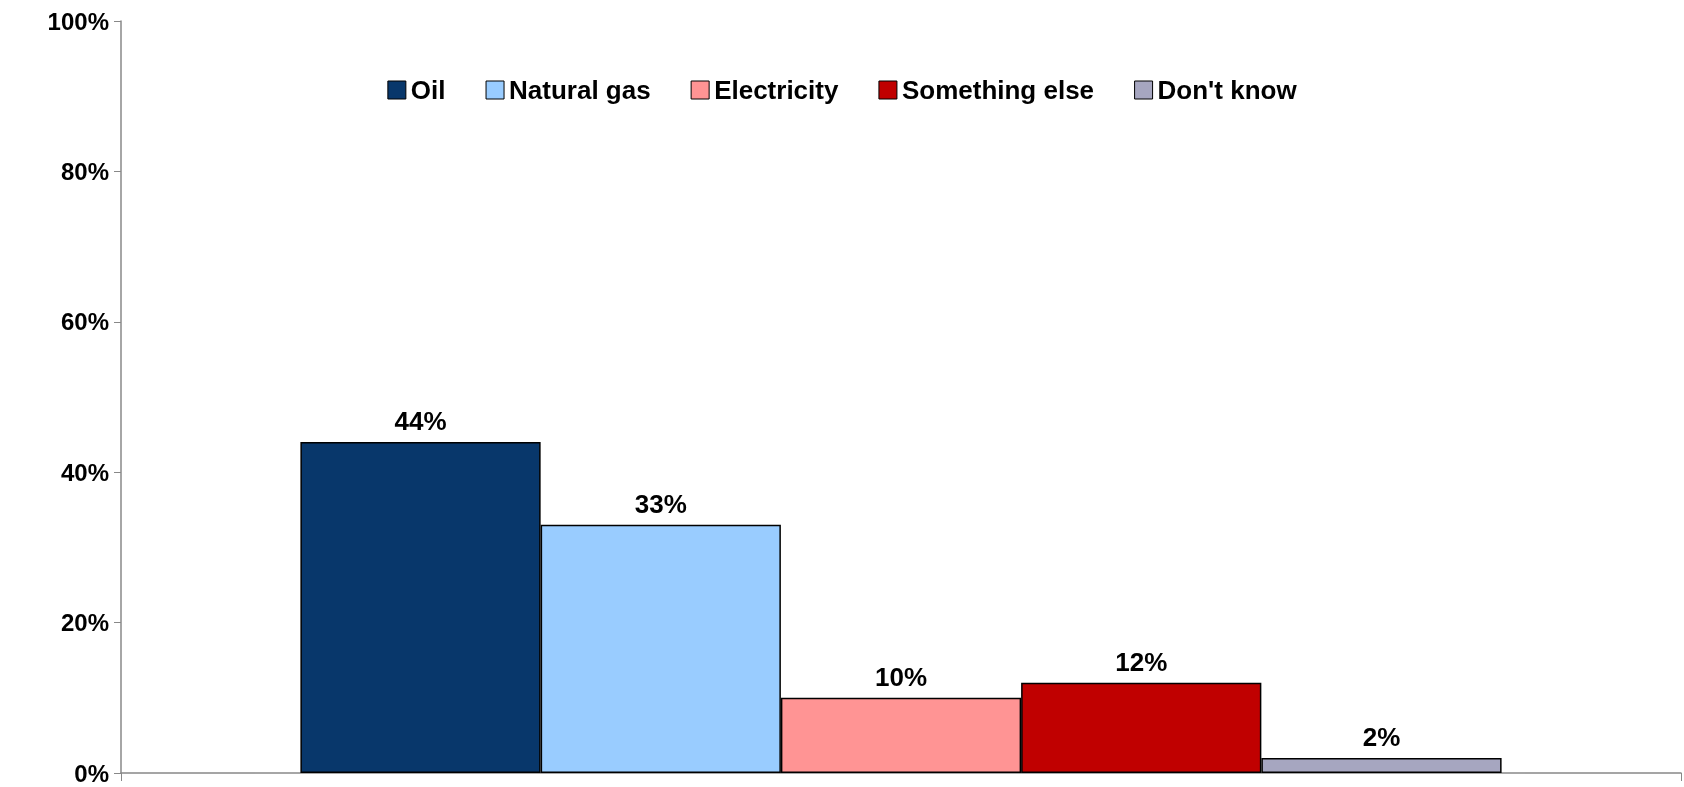 The height and width of the screenshot is (787, 1684). I want to click on legend-label: Oil, so click(428, 90).